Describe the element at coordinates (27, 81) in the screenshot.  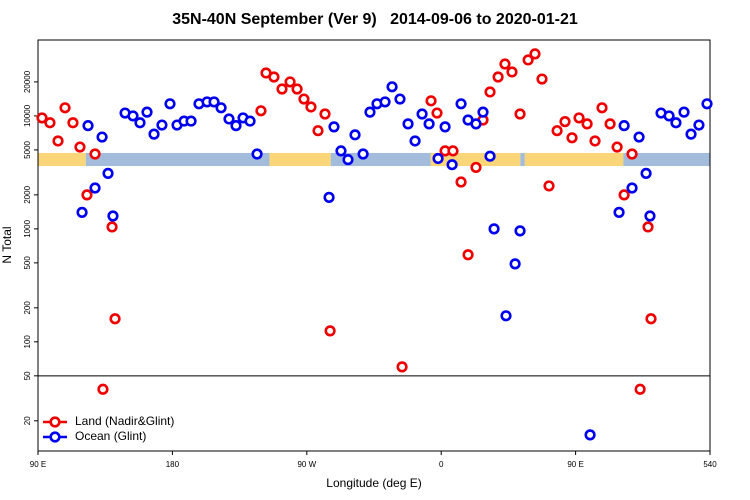
I see `y-tick-label: 20000` at that location.